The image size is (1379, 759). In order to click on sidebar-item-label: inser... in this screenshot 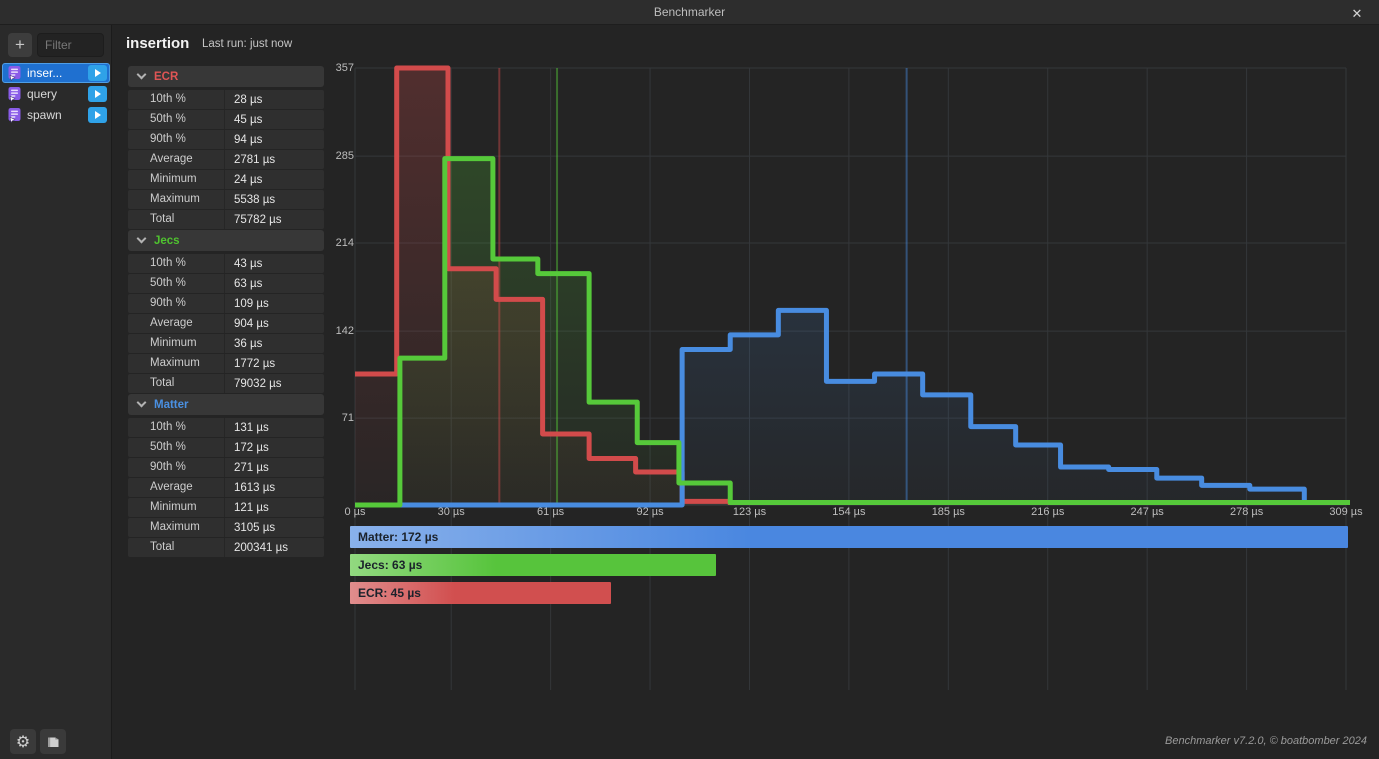, I will do `click(45, 73)`.